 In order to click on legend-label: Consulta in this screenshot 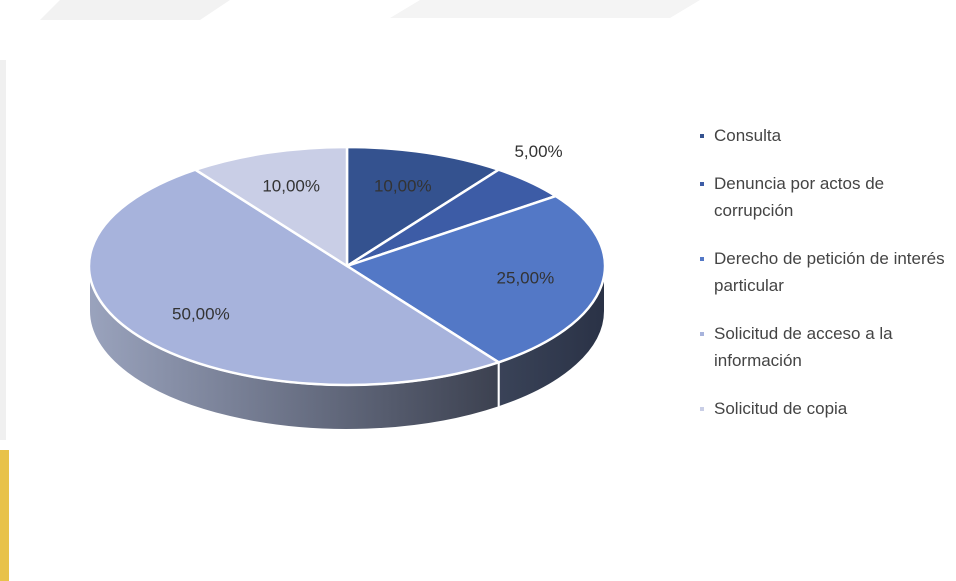, I will do `click(748, 135)`.